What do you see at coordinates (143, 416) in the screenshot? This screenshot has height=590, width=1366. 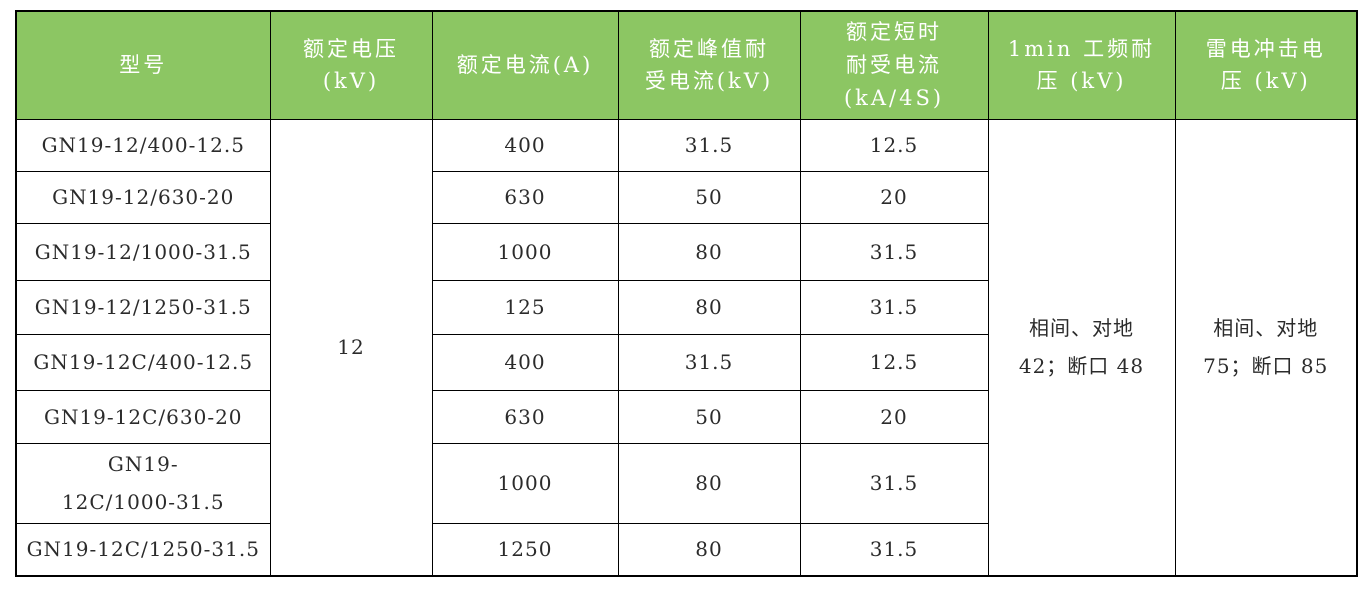 I see `model-cell: GN19-12C/630-20` at bounding box center [143, 416].